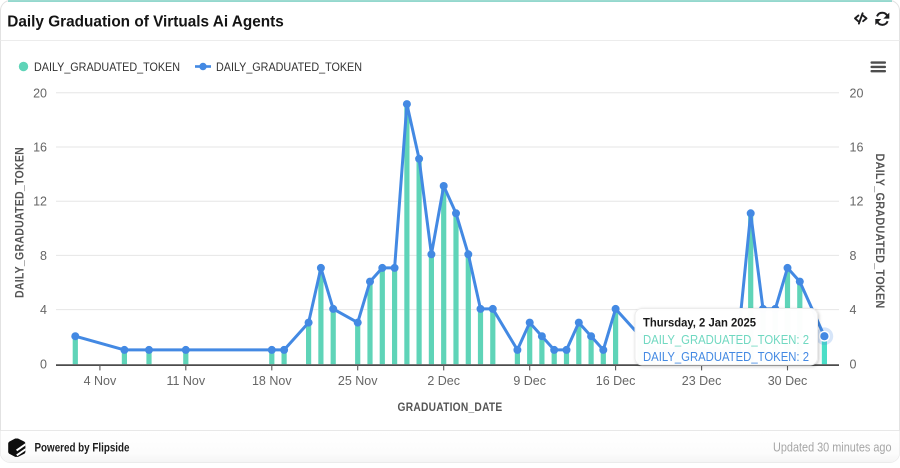  I want to click on svg-text: 9 Dec, so click(529, 381).